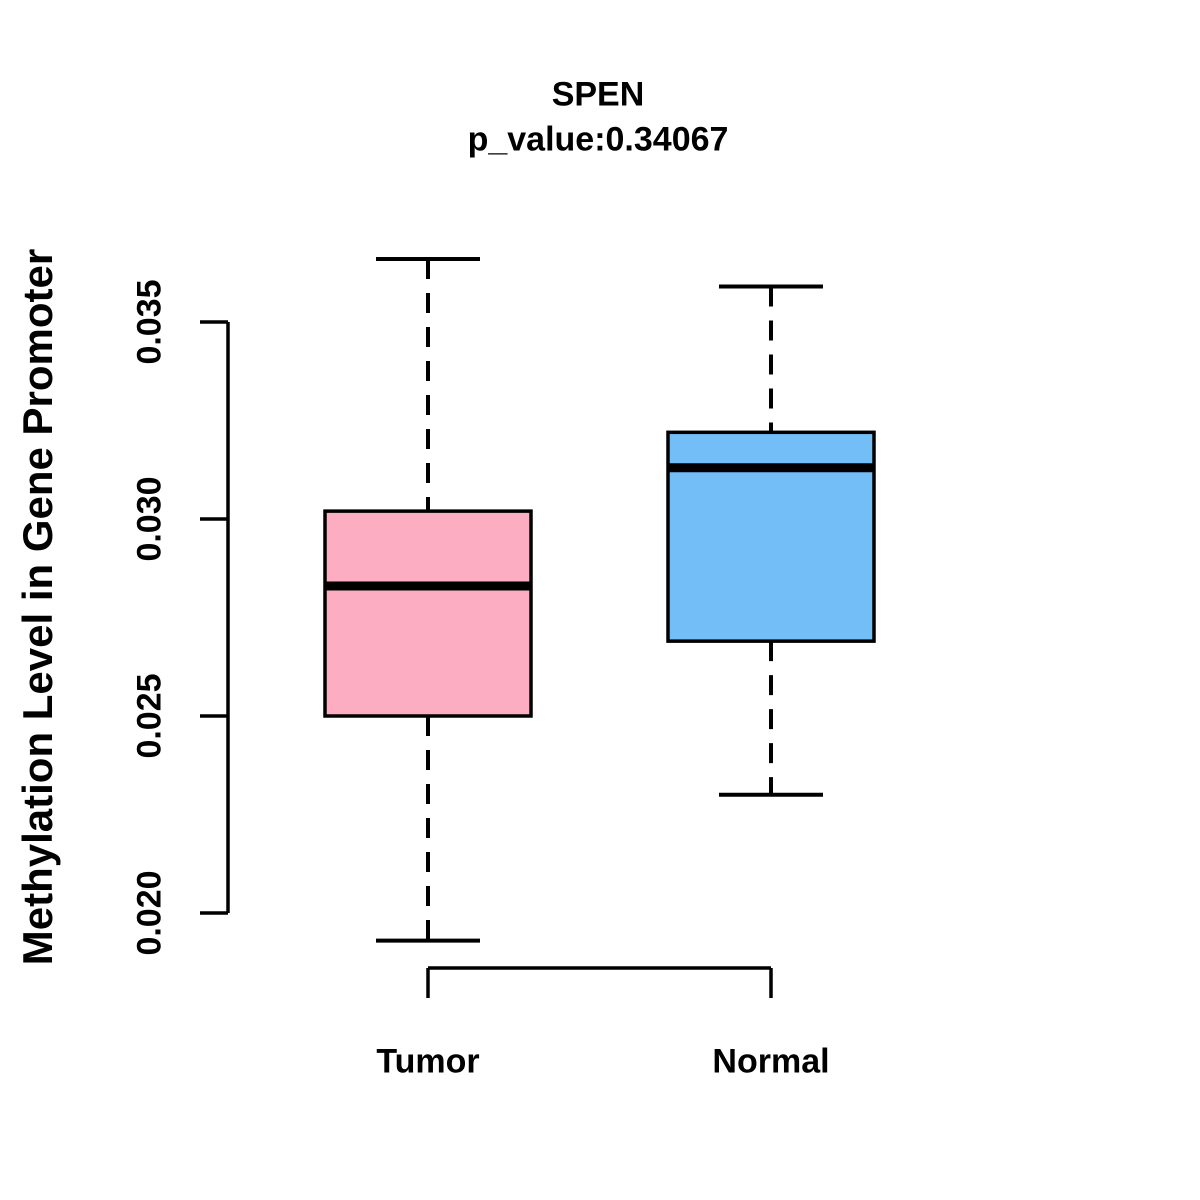 The image size is (1200, 1200). I want to click on x-tick-label-normal: Normal, so click(771, 1061).